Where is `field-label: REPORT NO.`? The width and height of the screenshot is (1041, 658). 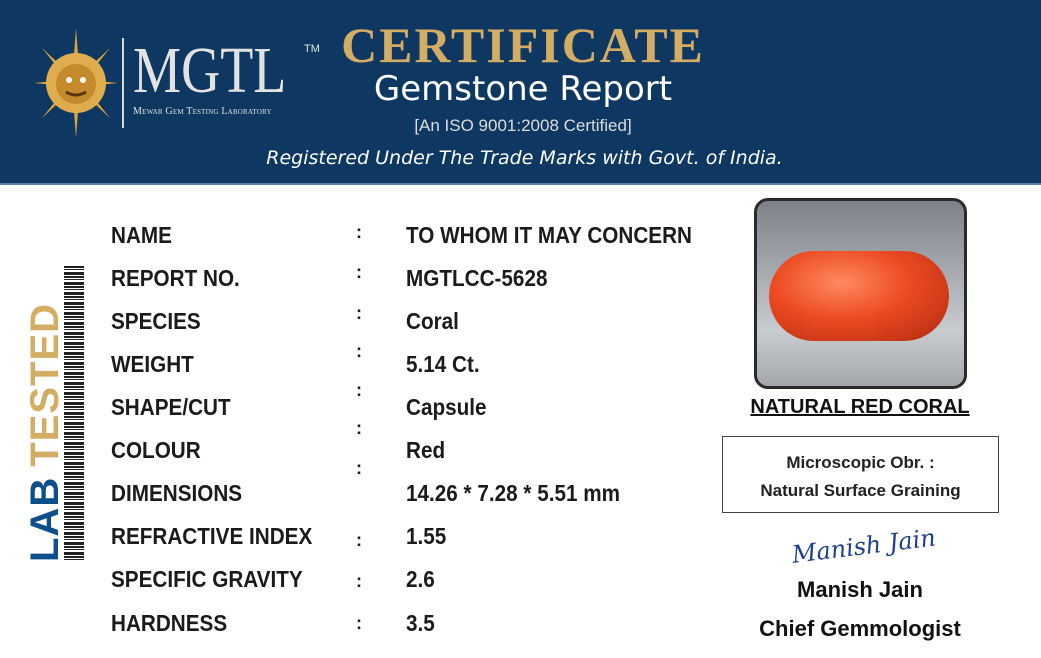
field-label: REPORT NO. is located at coordinates (175, 278).